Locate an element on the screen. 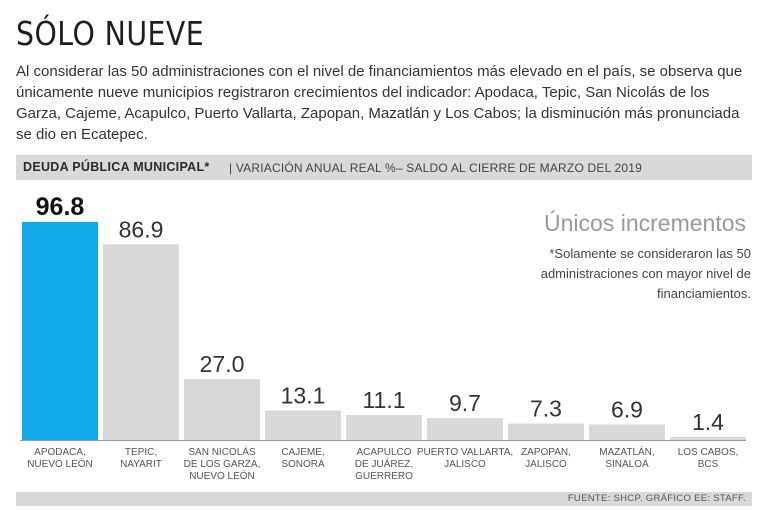 Image resolution: width=768 pixels, height=524 pixels. category-label-2: SAN NICOLÁS DE LOS GARZA, NUEVO LEÓN is located at coordinates (222, 463).